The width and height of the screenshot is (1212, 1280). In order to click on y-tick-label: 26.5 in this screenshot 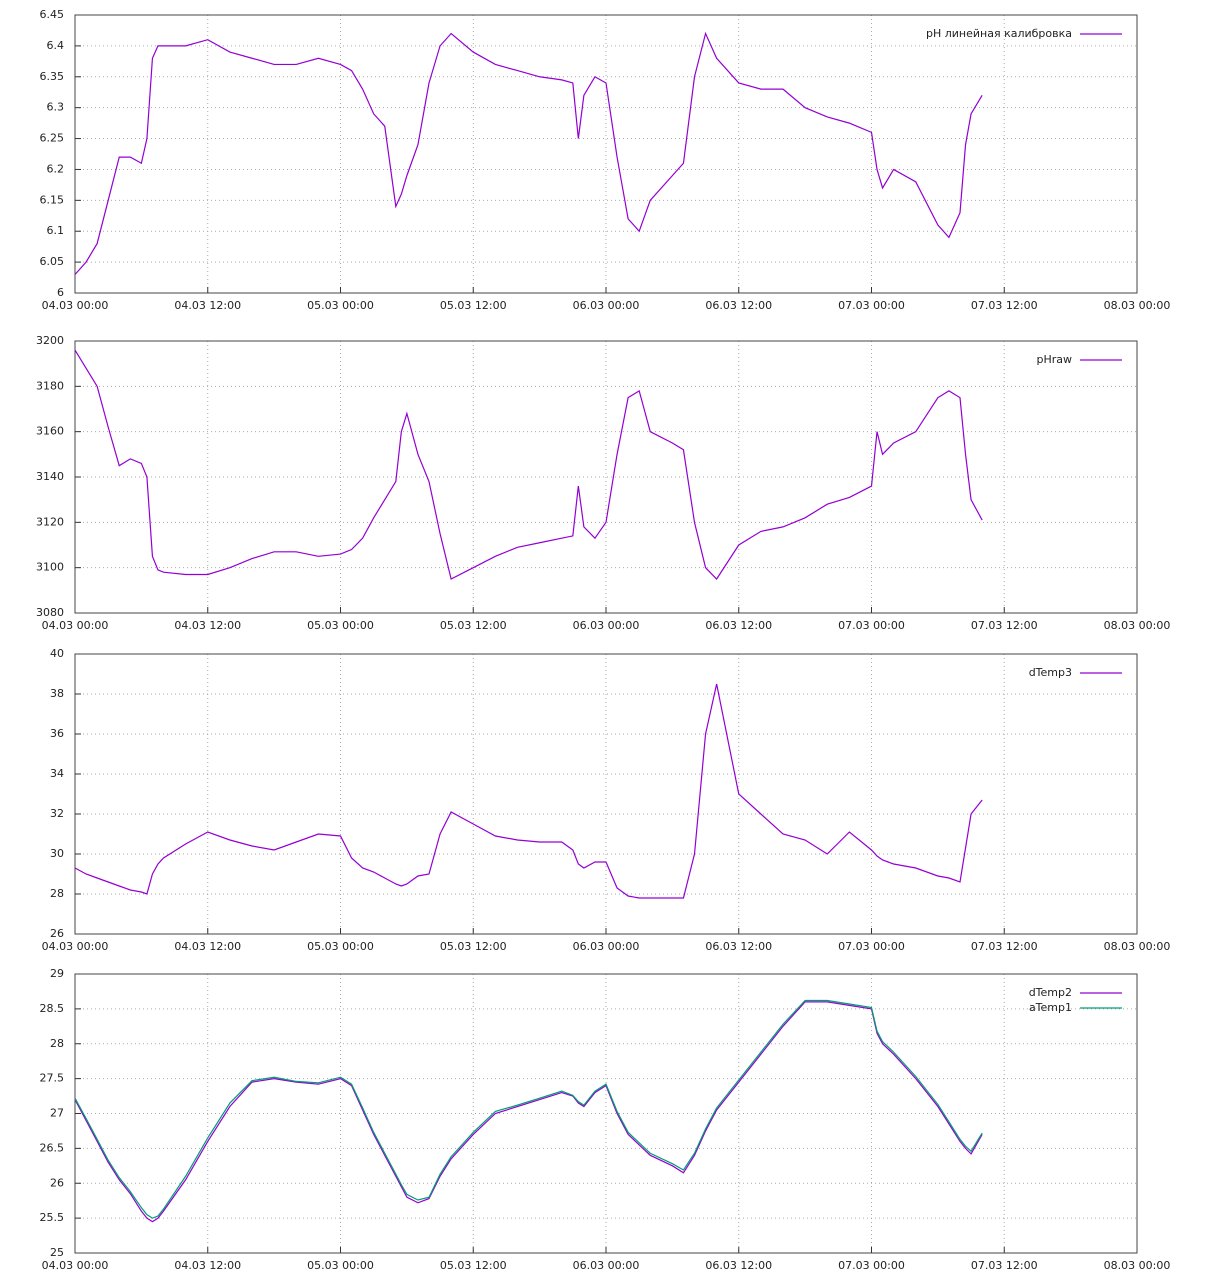, I will do `click(52, 1147)`.